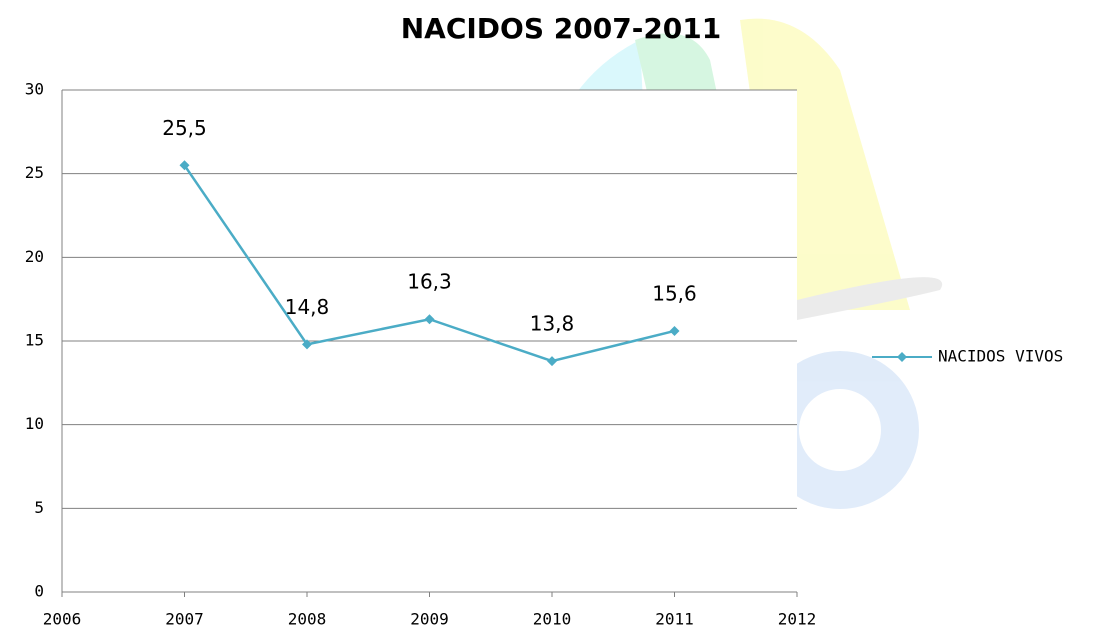 This screenshot has height=633, width=1109. What do you see at coordinates (797, 619) in the screenshot?
I see `x-tick-label: 2012` at bounding box center [797, 619].